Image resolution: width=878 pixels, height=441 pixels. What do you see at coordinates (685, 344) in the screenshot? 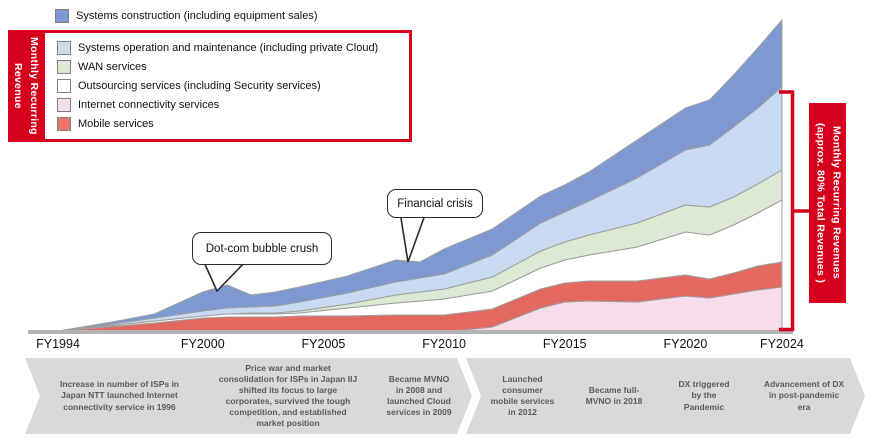
I see `x-tick-label: FY2020` at bounding box center [685, 344].